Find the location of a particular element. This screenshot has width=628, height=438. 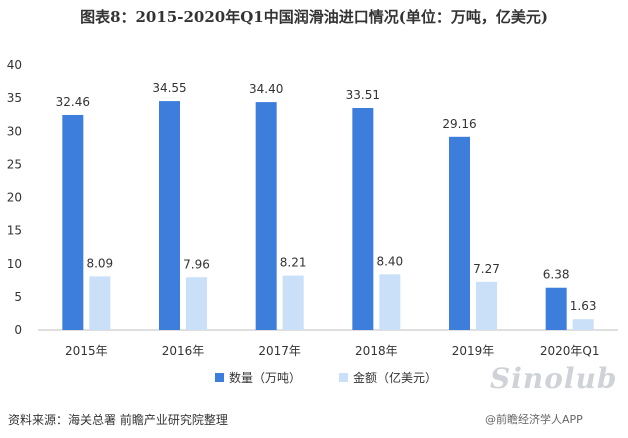

data-label: 7.27 is located at coordinates (486, 269).